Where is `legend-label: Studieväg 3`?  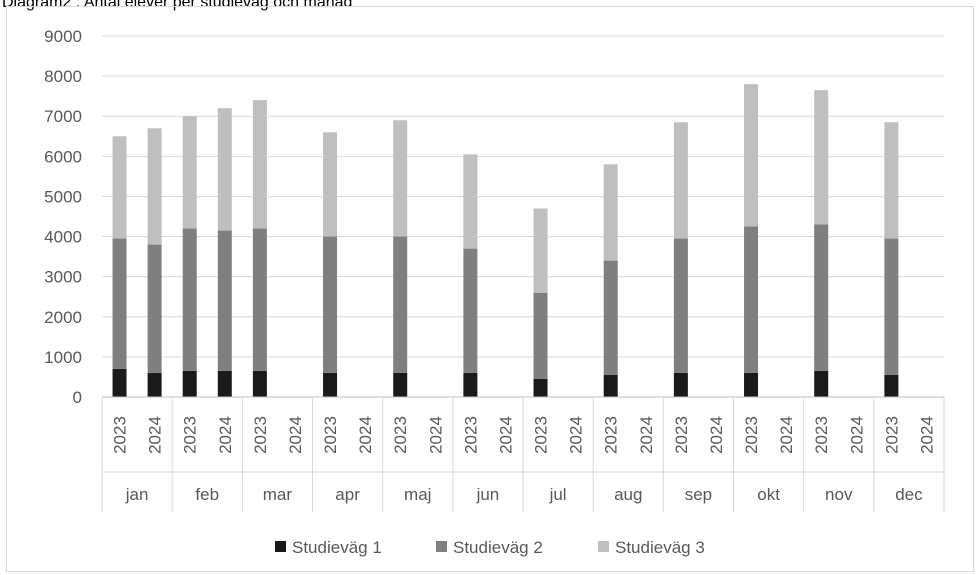 legend-label: Studieväg 3 is located at coordinates (660, 547).